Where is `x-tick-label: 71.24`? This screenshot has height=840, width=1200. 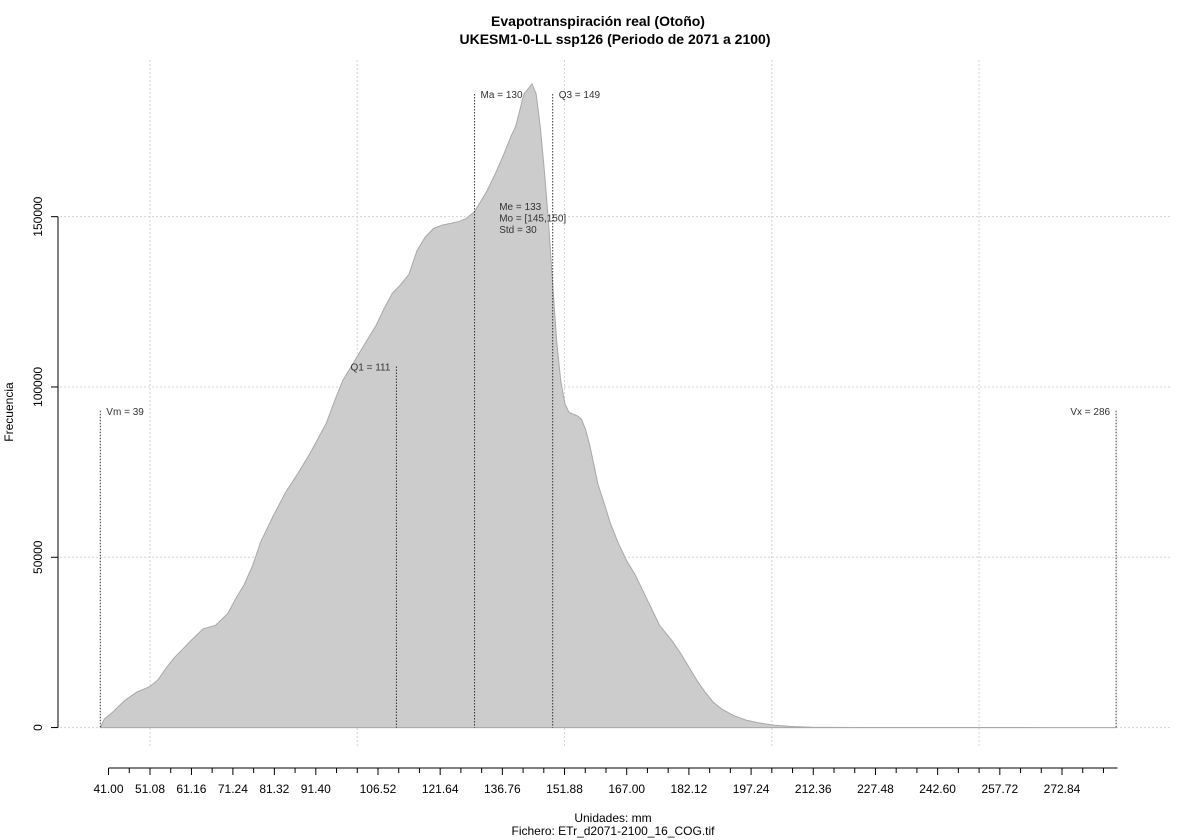 x-tick-label: 71.24 is located at coordinates (233, 789).